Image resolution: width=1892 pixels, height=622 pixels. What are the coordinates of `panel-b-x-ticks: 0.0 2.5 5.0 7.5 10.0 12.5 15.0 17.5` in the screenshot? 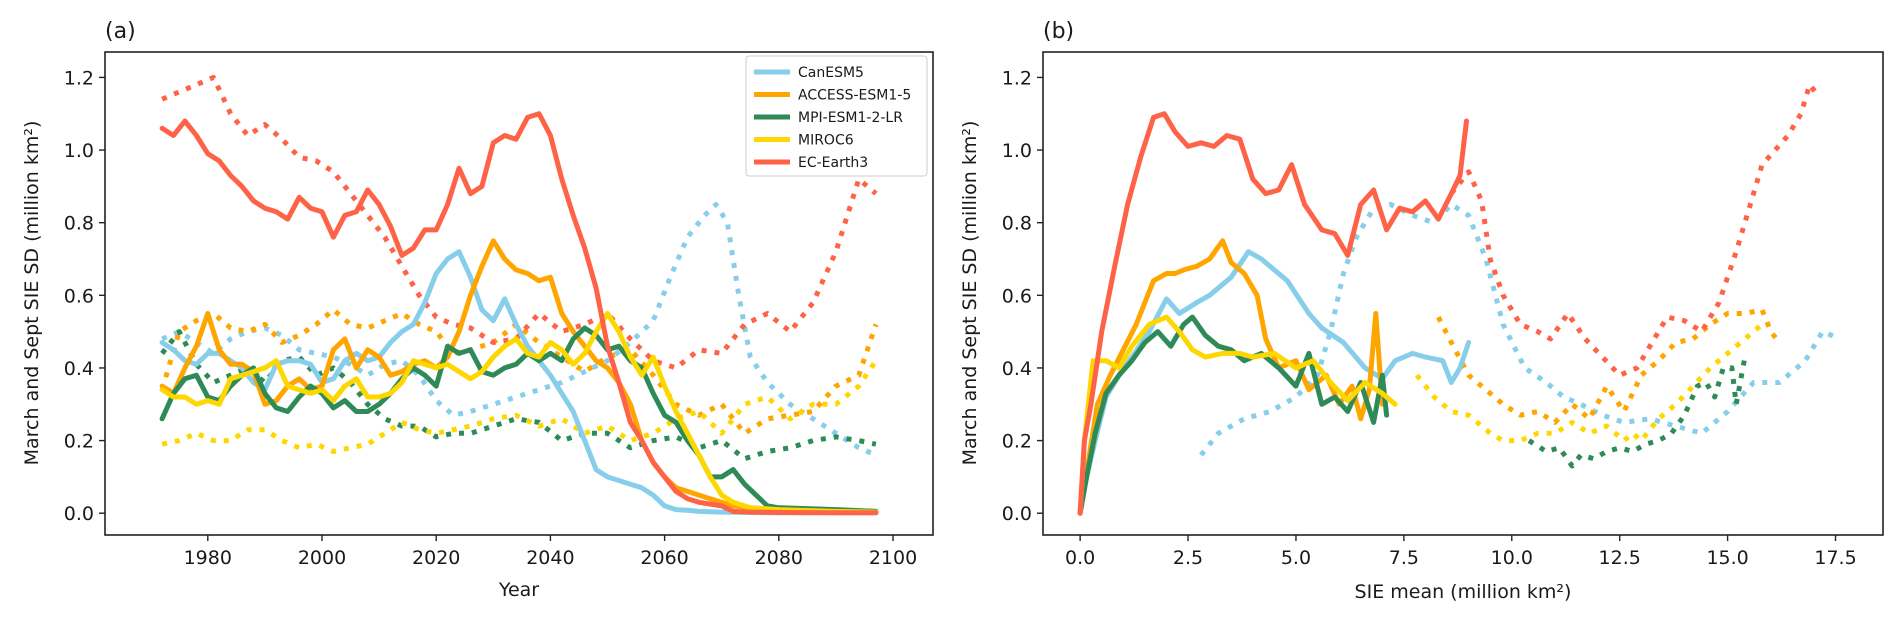 It's located at (1461, 552).